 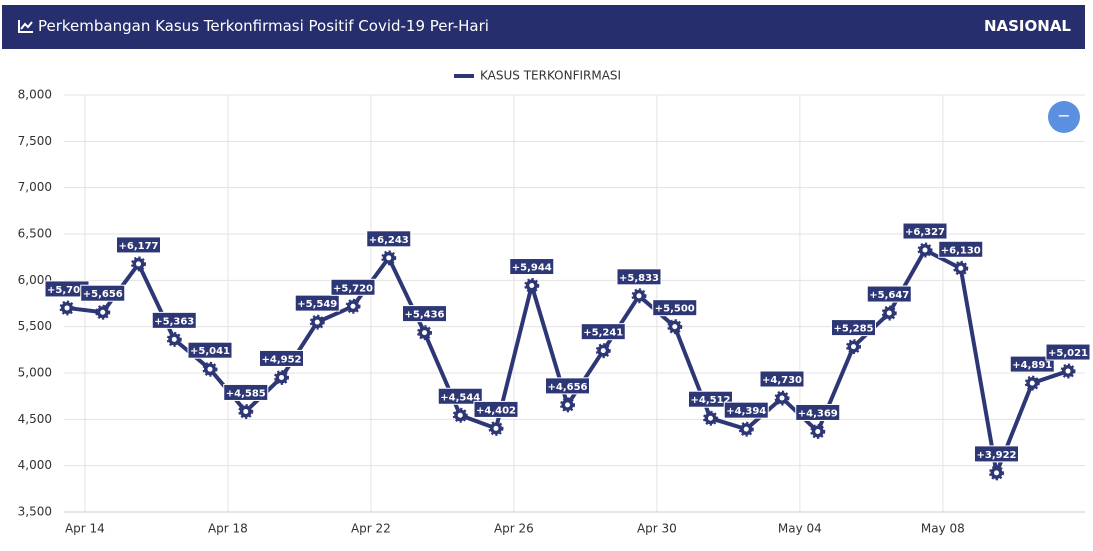 What do you see at coordinates (1027, 26) in the screenshot?
I see `region: NASIONAL` at bounding box center [1027, 26].